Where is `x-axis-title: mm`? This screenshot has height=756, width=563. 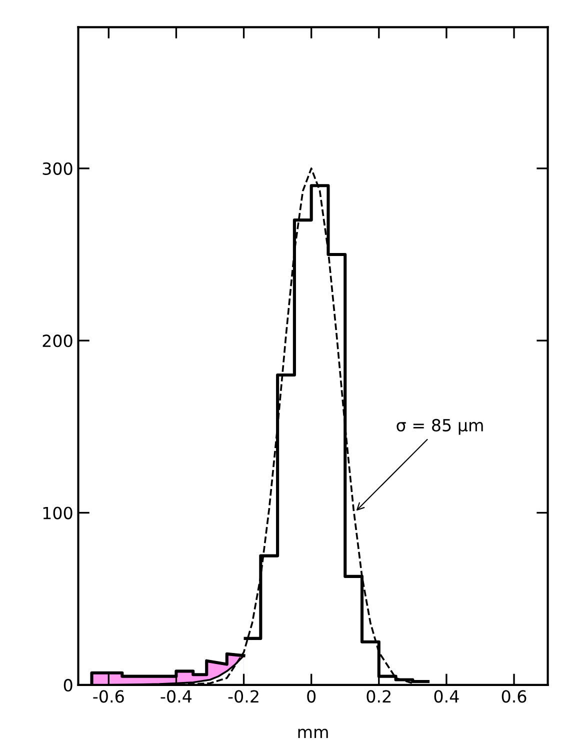 x-axis-title: mm is located at coordinates (313, 733).